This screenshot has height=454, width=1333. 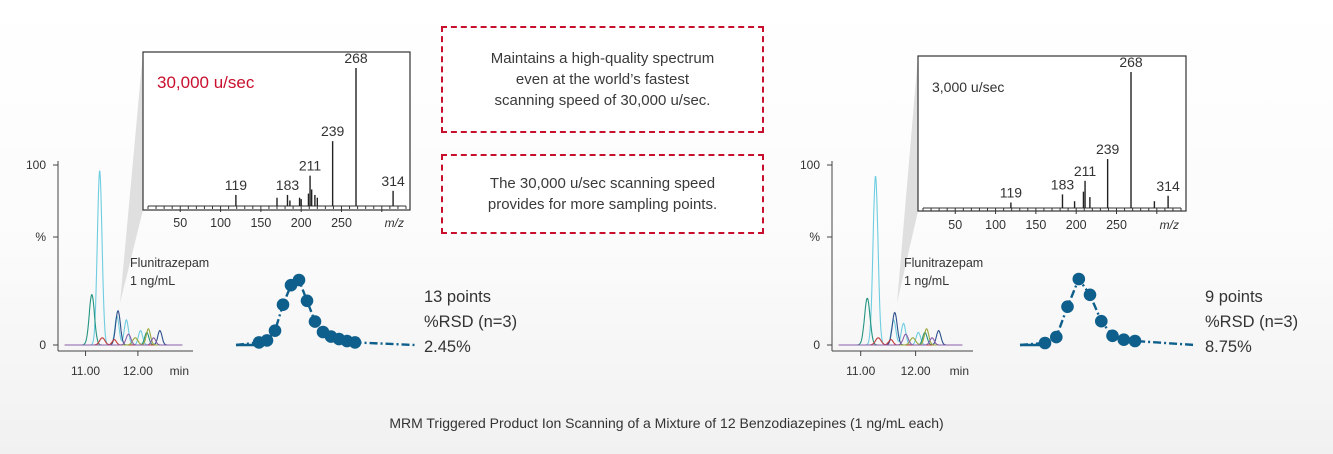 I want to click on callout-line: scanning speed of 30,000 u/sec., so click(x=602, y=100).